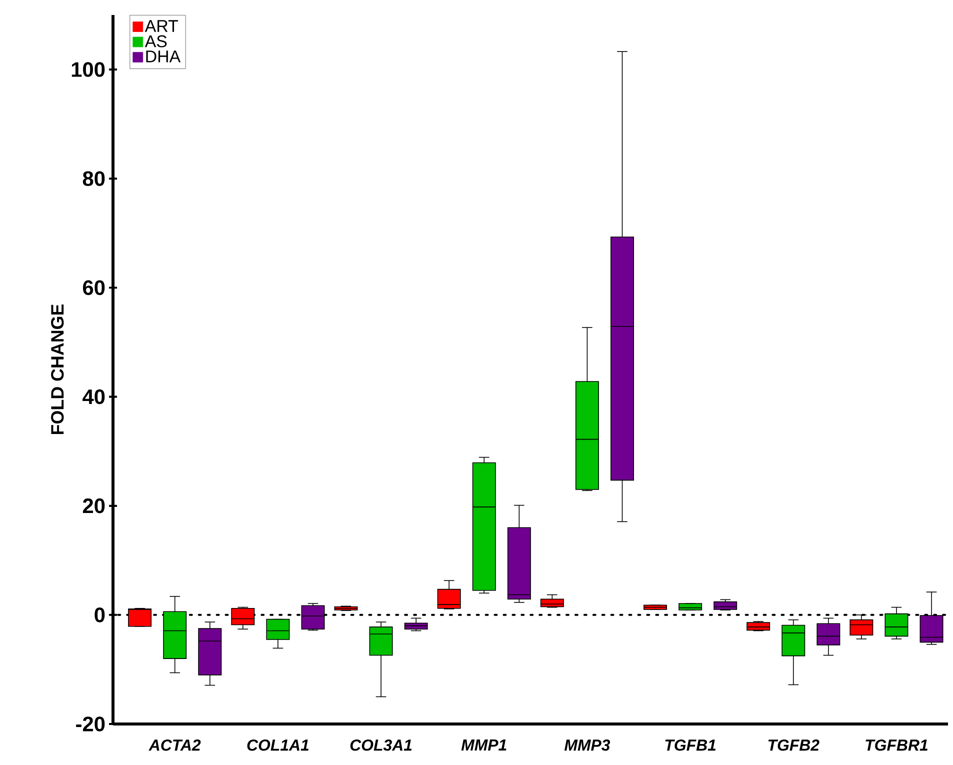 This screenshot has width=953, height=765. What do you see at coordinates (93, 506) in the screenshot?
I see `y-tick-label: 20` at bounding box center [93, 506].